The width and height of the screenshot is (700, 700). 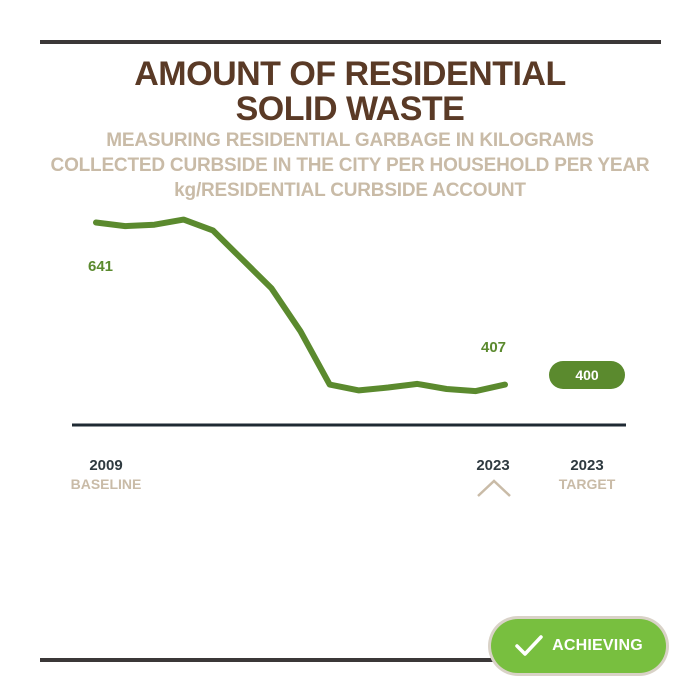 What do you see at coordinates (350, 190) in the screenshot?
I see `subtitle-line-3: kg/RESIDENTIAL CURBSIDE ACCOUNT` at bounding box center [350, 190].